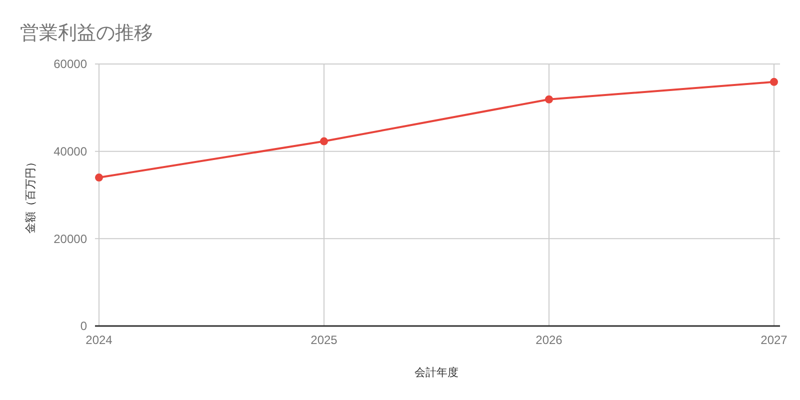 Image resolution: width=800 pixels, height=400 pixels. What do you see at coordinates (84, 326) in the screenshot?
I see `y-tick-label: 0` at bounding box center [84, 326].